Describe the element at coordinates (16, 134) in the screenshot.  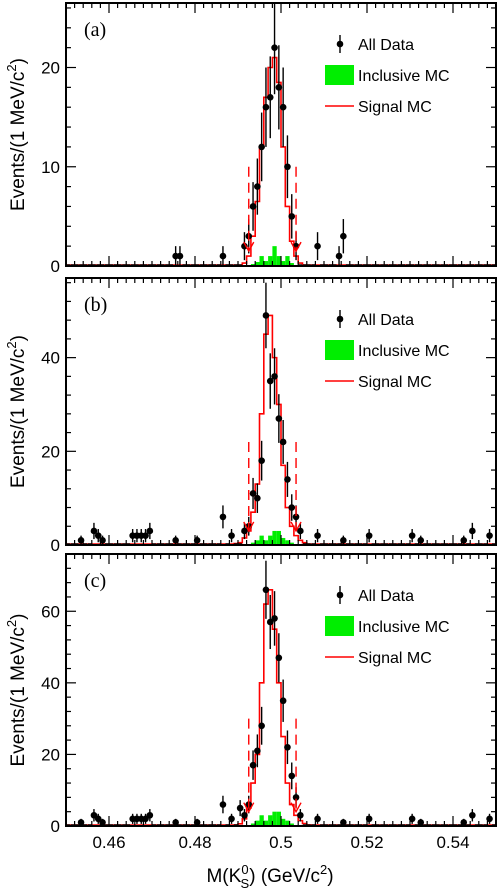
I see `y-axis-label: Events/(1 MeV/c2)` at that location.